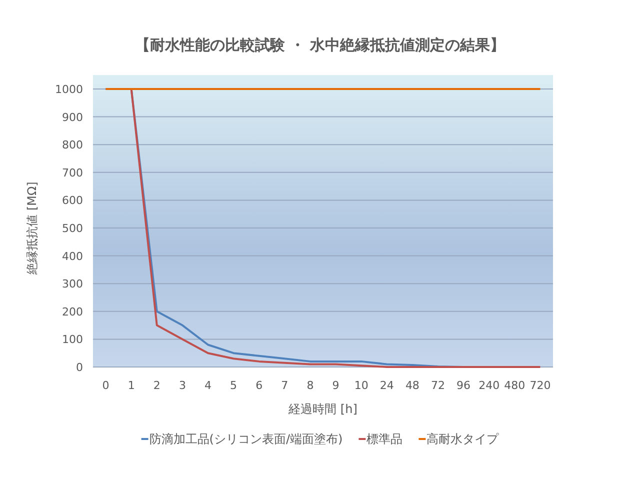 The width and height of the screenshot is (640, 480). Describe the element at coordinates (72, 339) in the screenshot. I see `y-tick-label: 100` at that location.